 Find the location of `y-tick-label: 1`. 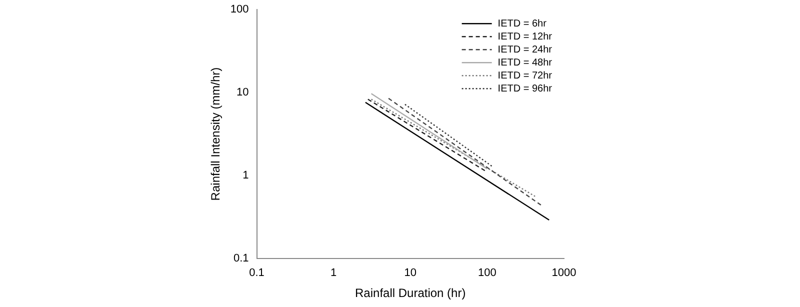

y-tick-label: 1 is located at coordinates (245, 176).